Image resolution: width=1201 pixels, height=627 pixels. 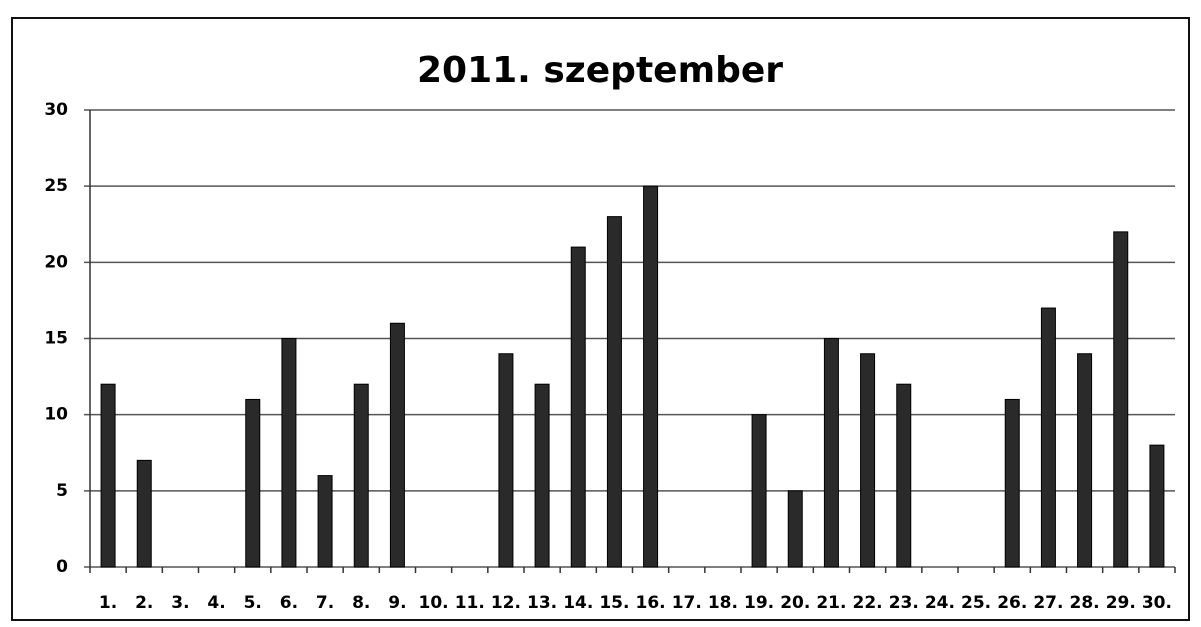 What do you see at coordinates (180, 603) in the screenshot?
I see `x-tick-label: 3.` at bounding box center [180, 603].